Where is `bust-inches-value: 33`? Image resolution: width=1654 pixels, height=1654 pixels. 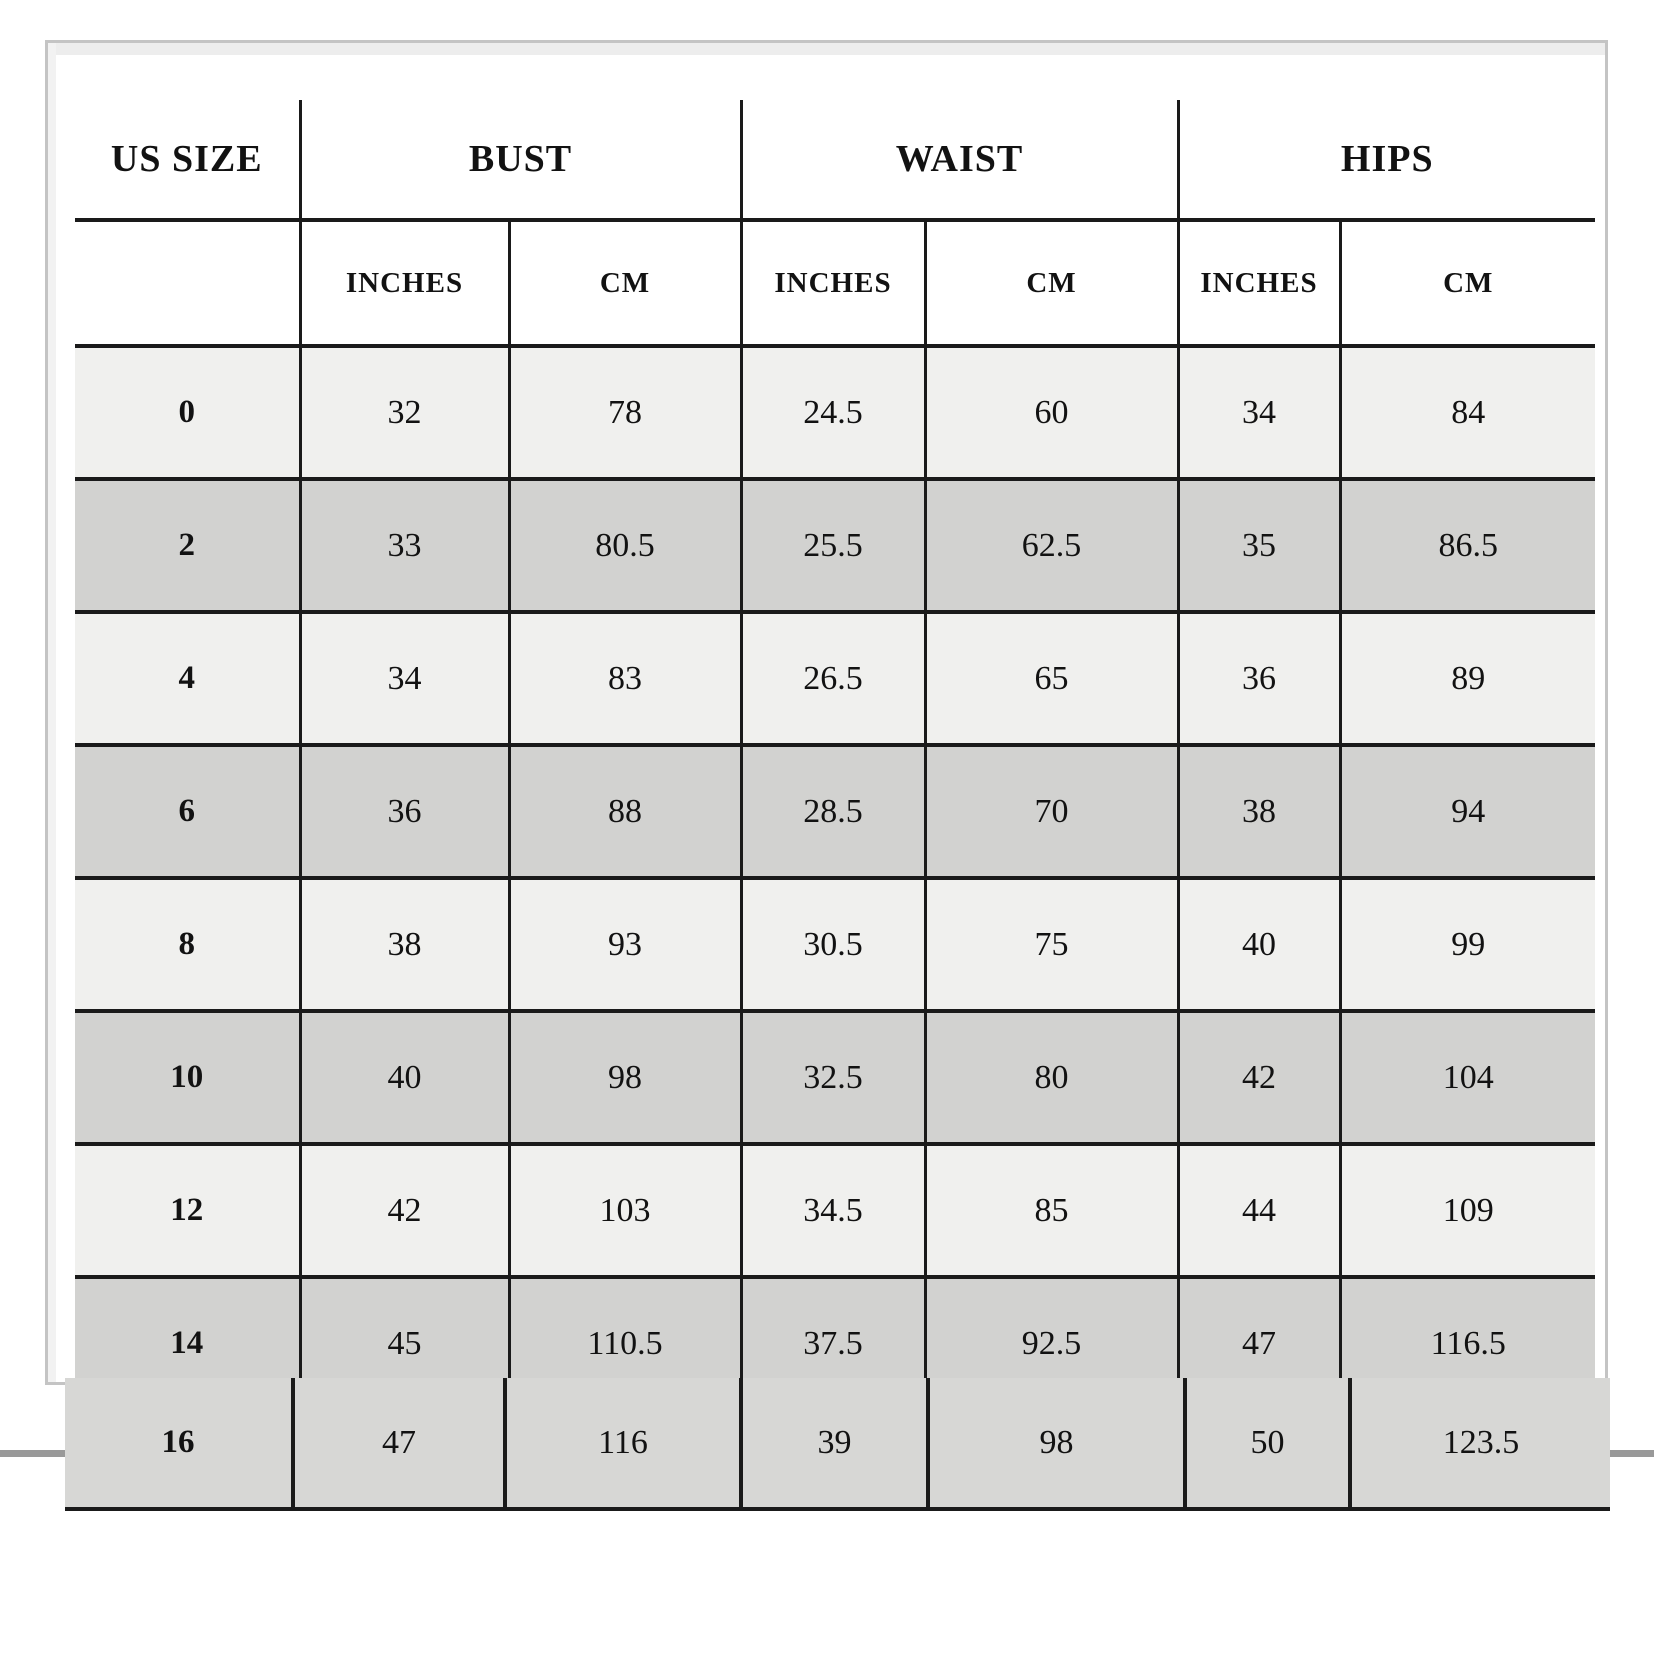 bust-inches-value: 33 is located at coordinates (403, 546).